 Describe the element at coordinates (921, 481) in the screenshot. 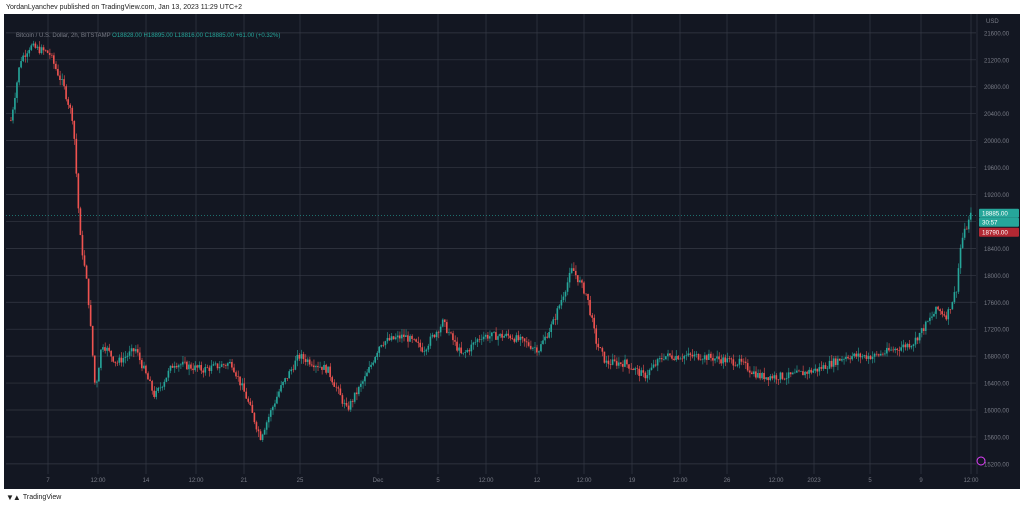

I see `x-tick-label: 9` at that location.